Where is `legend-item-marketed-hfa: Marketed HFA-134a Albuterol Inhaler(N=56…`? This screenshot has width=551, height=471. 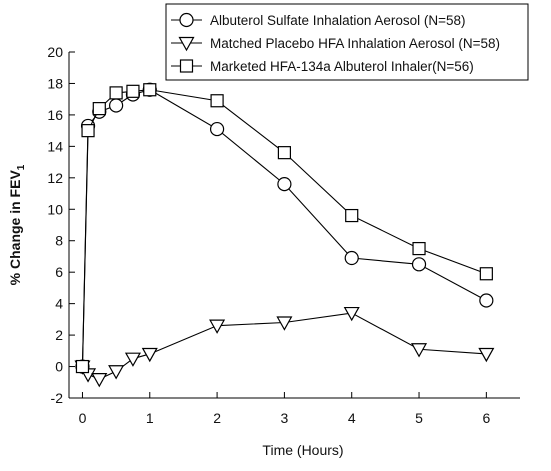
legend-item-marketed-hfa: Marketed HFA-134a Albuterol Inhaler(N=56… is located at coordinates (322, 66).